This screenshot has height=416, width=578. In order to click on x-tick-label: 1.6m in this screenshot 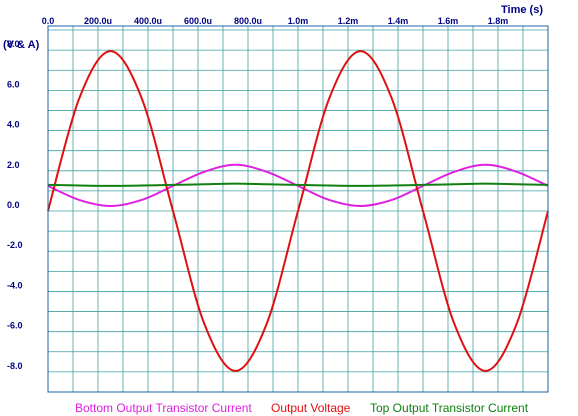, I will do `click(448, 21)`.